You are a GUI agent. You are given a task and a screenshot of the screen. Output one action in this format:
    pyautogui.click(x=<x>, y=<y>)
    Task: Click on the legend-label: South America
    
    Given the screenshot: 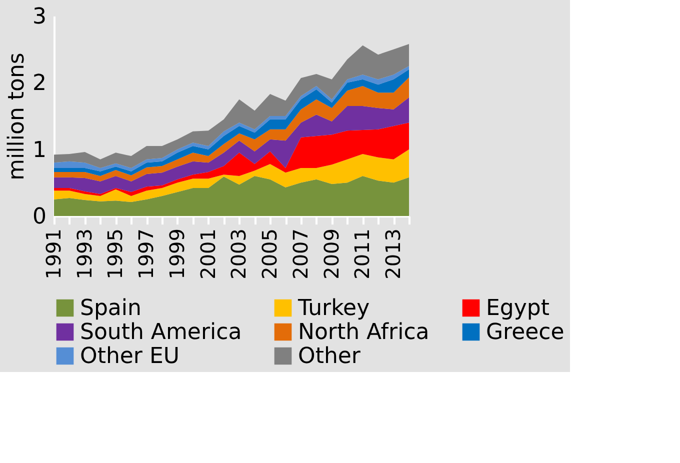 What is the action you would take?
    pyautogui.click(x=161, y=332)
    